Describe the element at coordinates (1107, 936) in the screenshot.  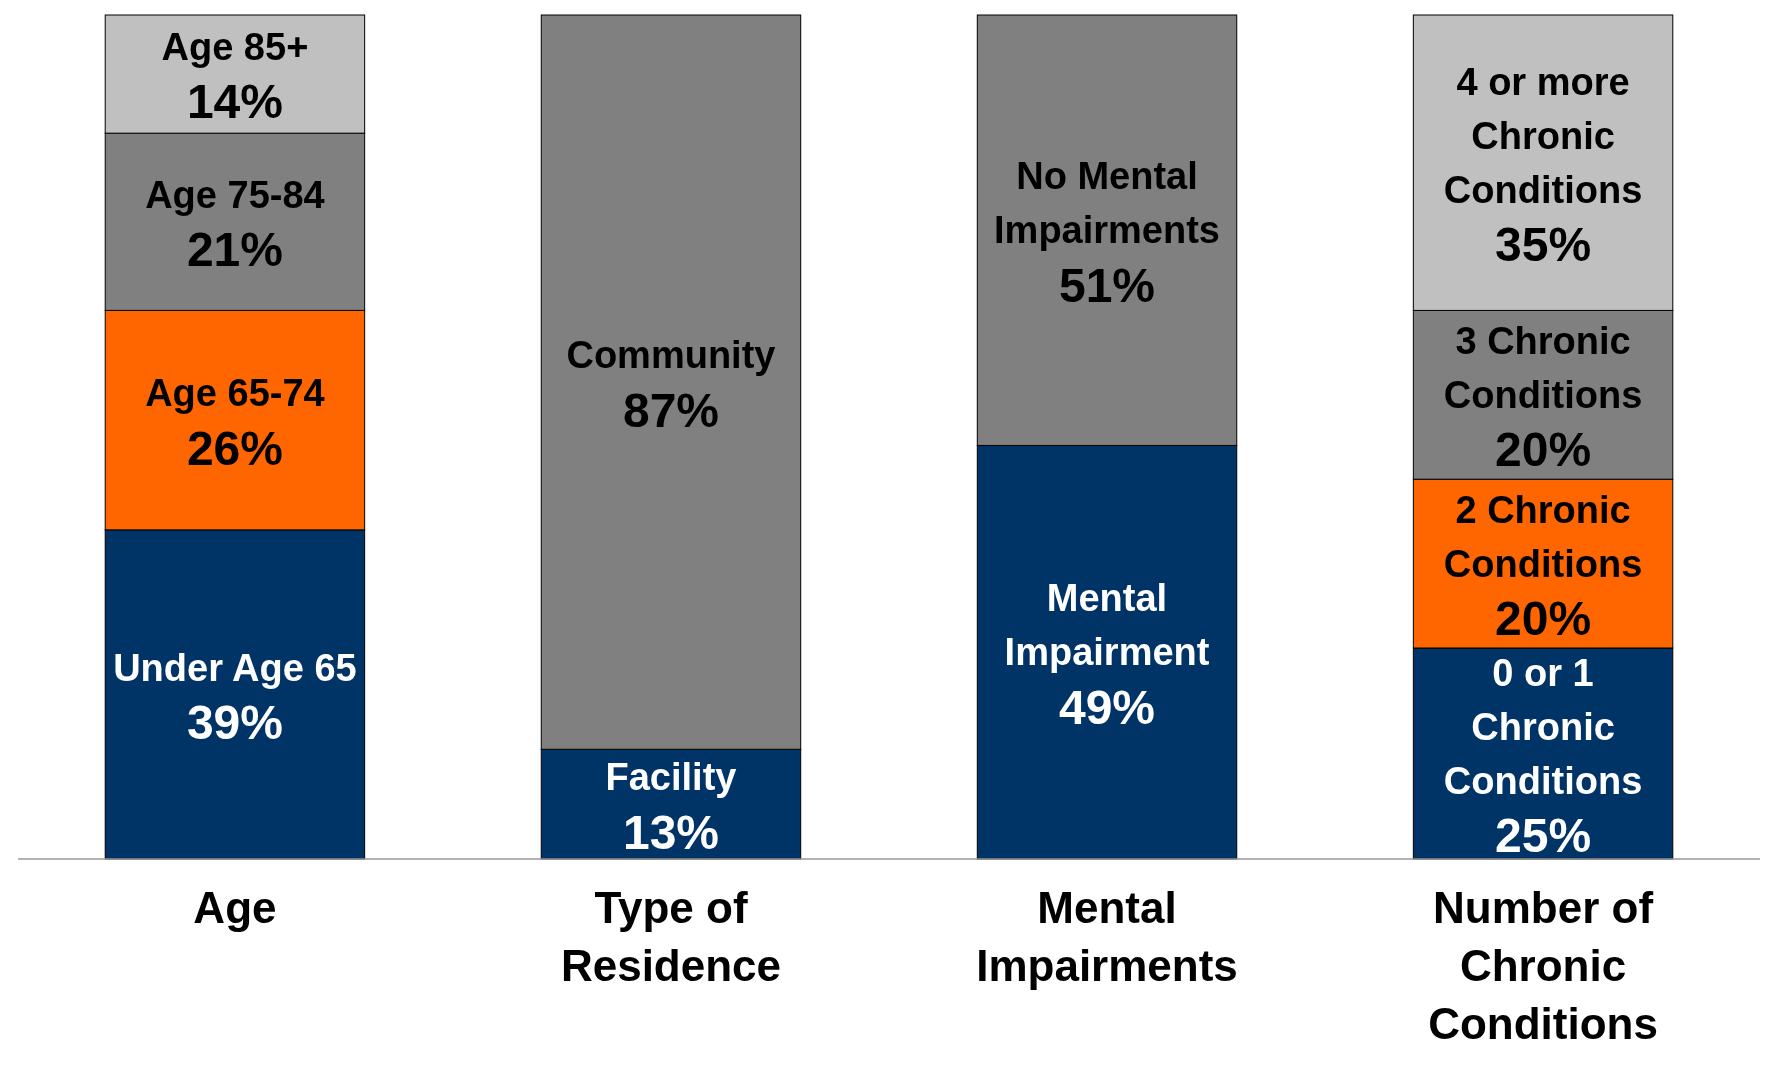
I see `x-tick-label: Mental Impairments` at that location.